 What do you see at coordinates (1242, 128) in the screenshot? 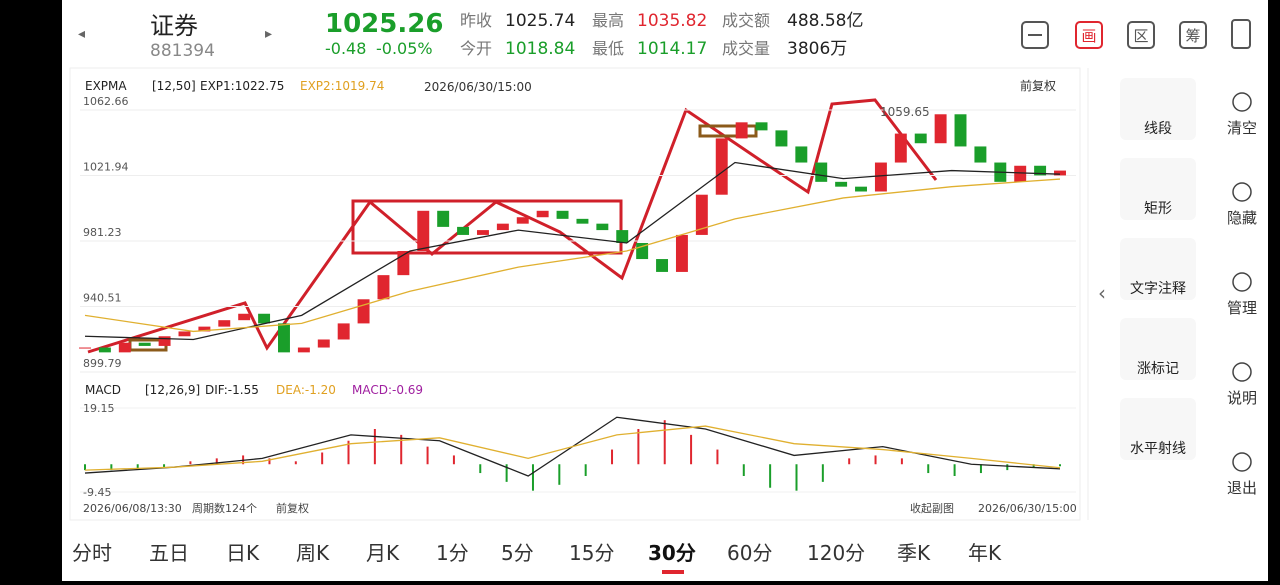
I see `side-label: 清空` at bounding box center [1242, 128].